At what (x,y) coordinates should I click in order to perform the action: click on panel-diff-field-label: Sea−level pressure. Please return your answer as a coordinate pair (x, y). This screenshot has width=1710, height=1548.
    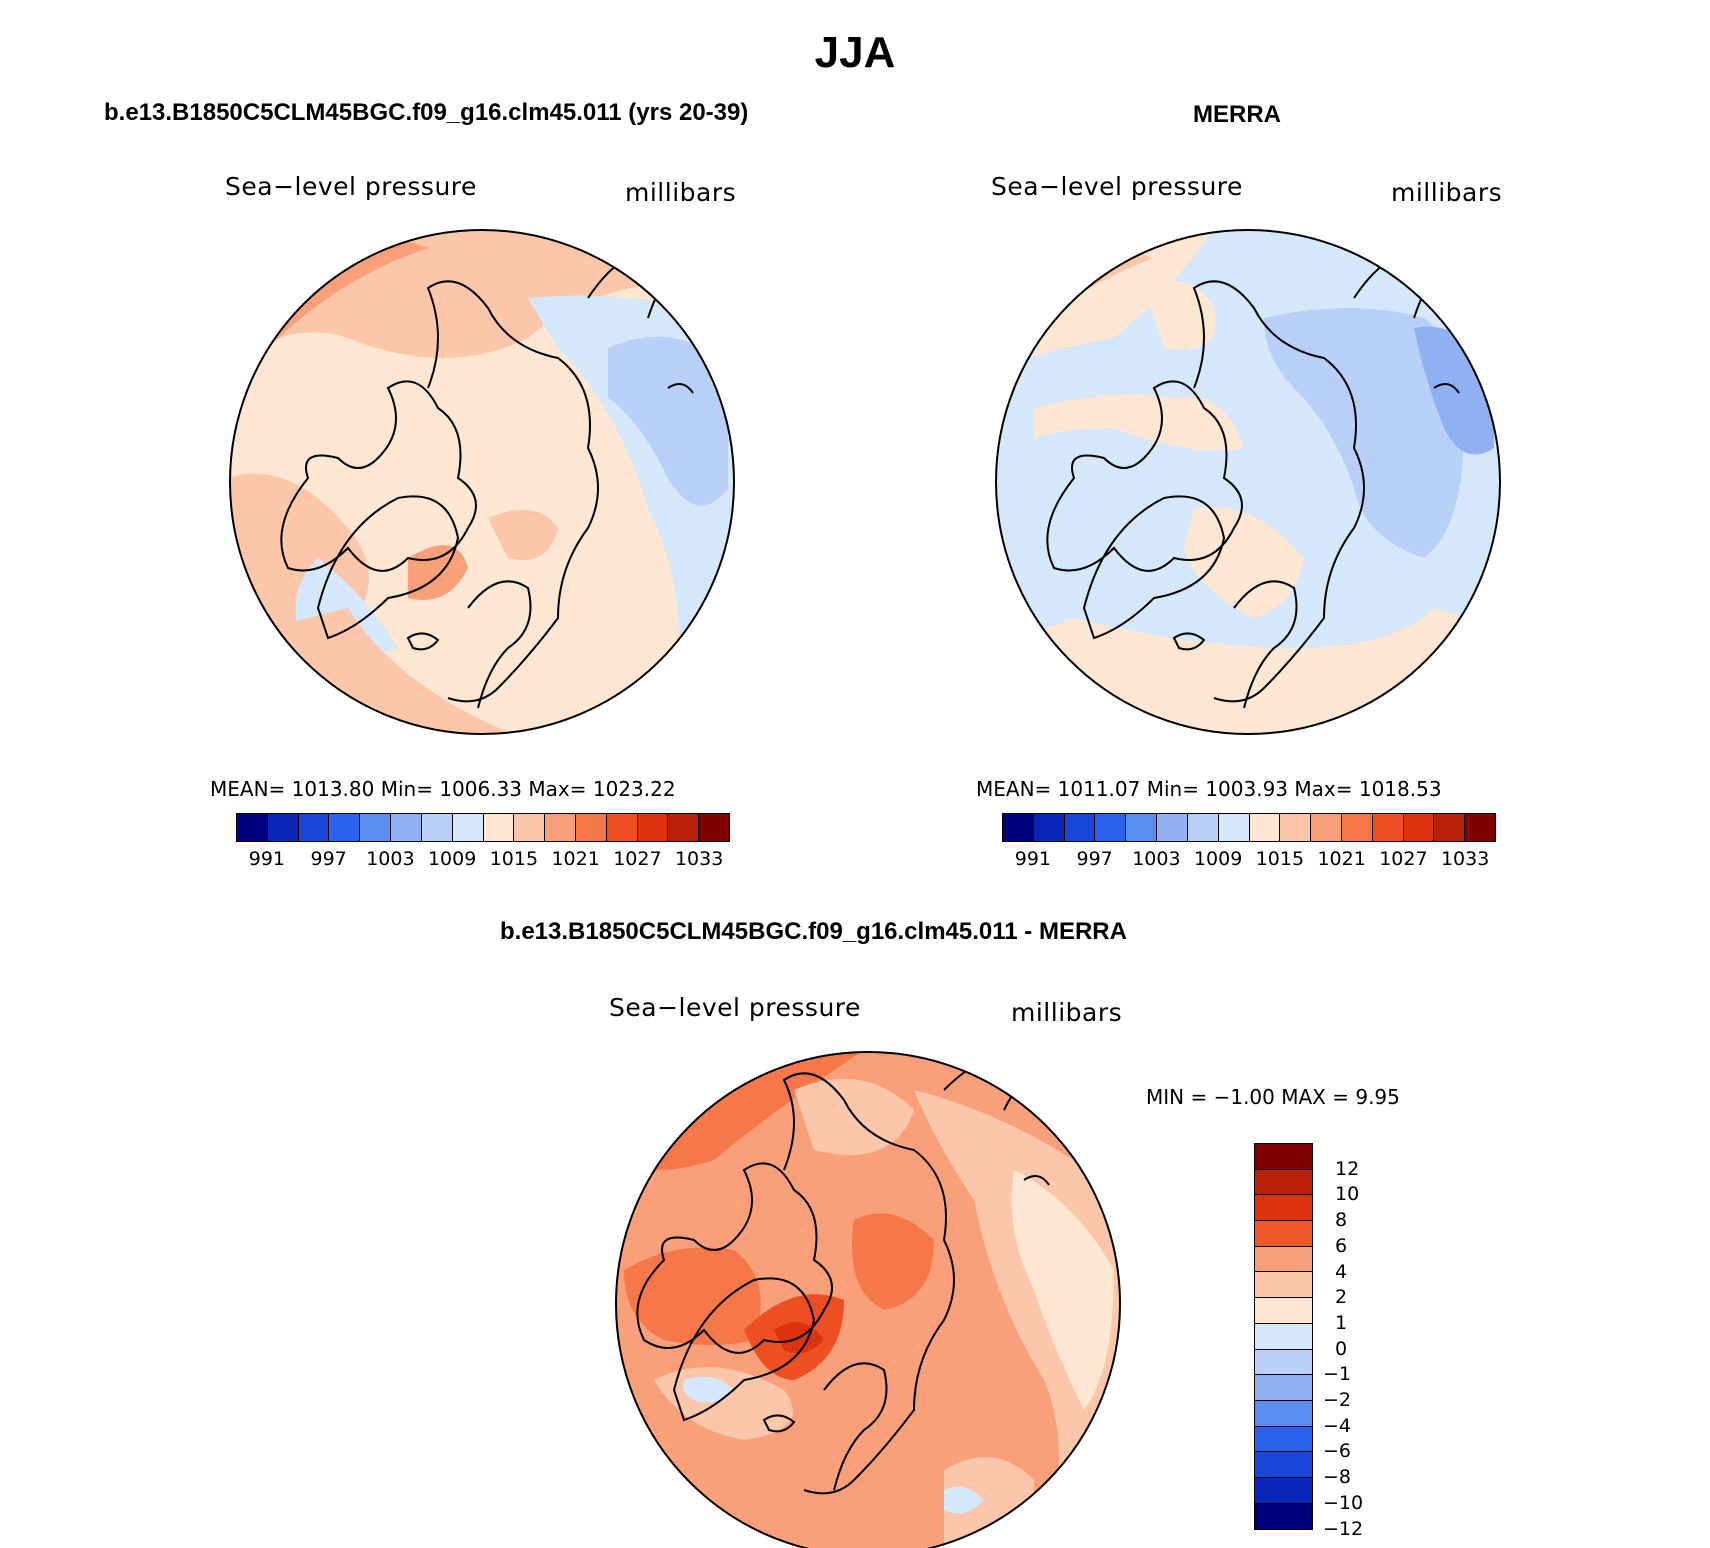
    Looking at the image, I should click on (735, 1007).